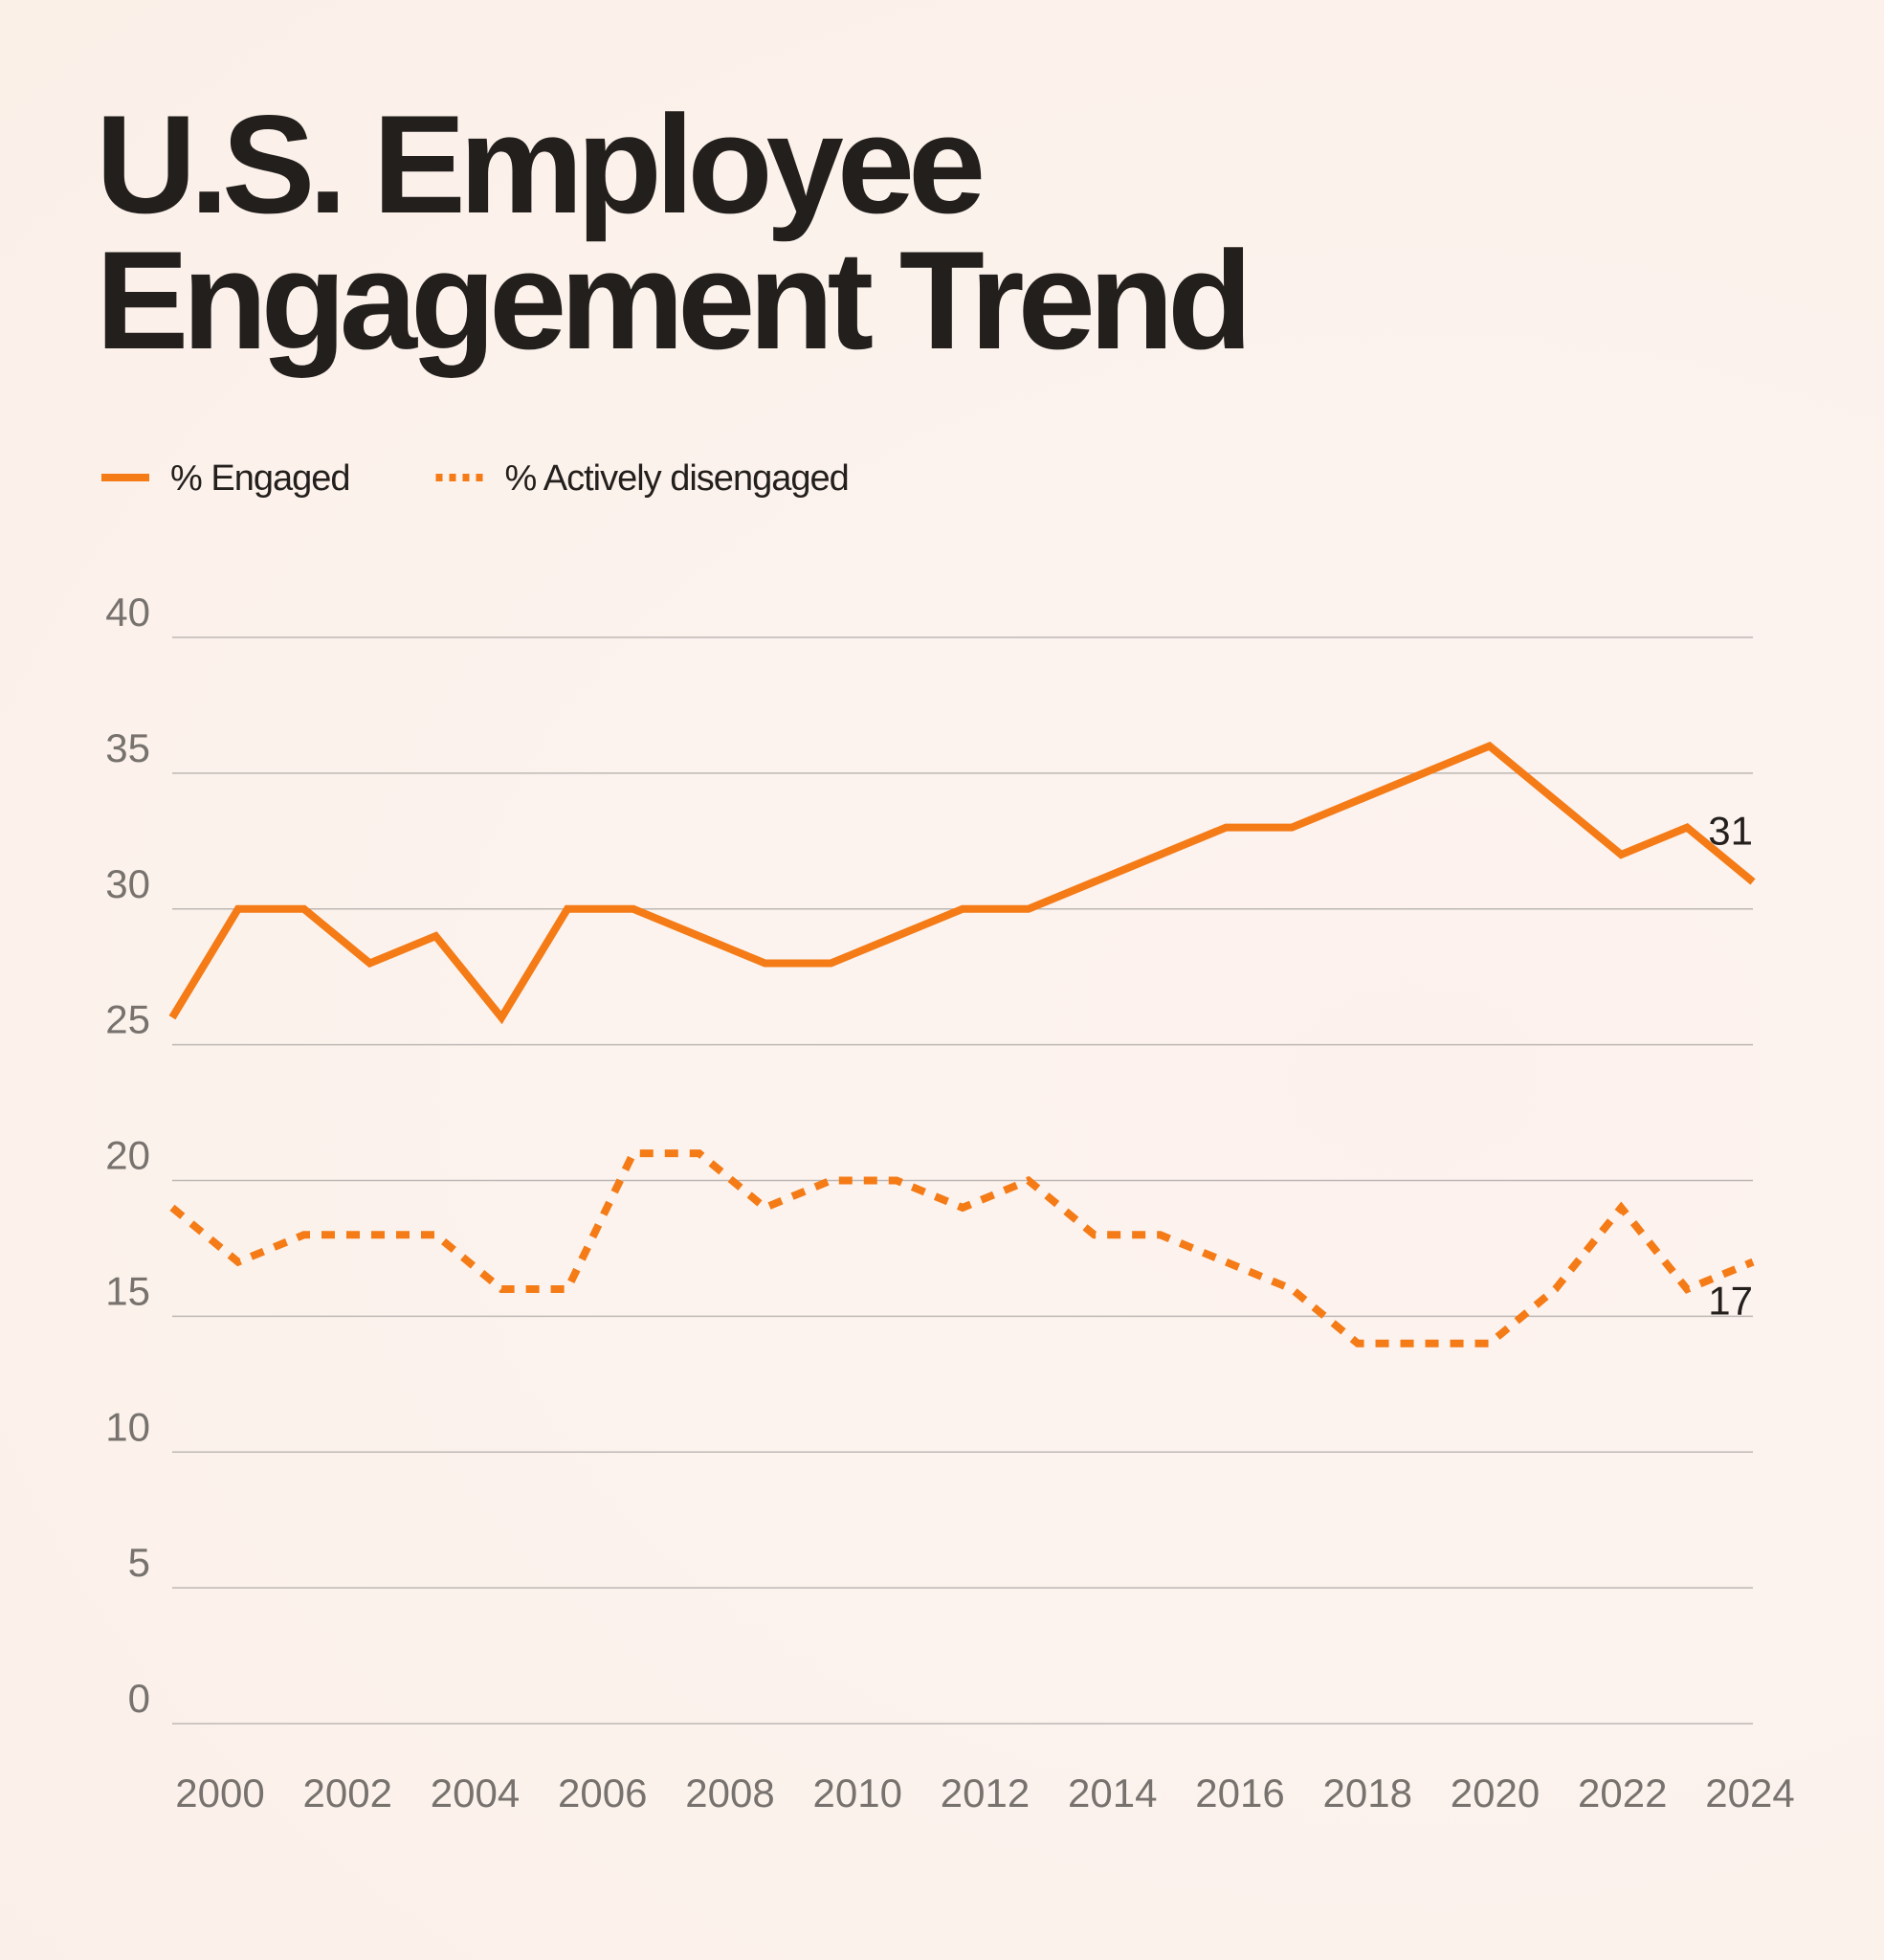 The width and height of the screenshot is (1884, 1960). Describe the element at coordinates (1495, 1793) in the screenshot. I see `x-tick-label: 2020` at that location.